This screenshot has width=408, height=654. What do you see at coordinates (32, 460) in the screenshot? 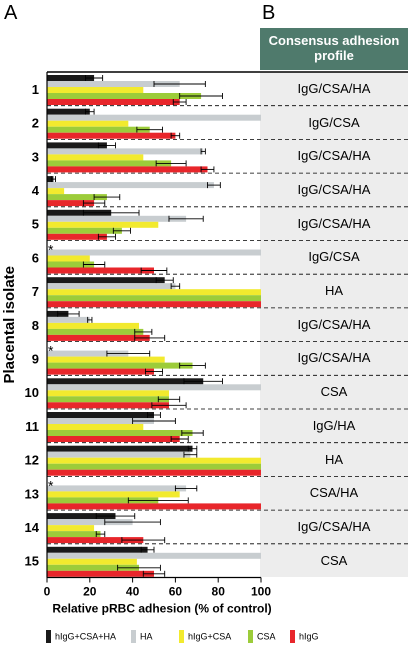
I see `isolate-label-12: 12` at bounding box center [32, 460].